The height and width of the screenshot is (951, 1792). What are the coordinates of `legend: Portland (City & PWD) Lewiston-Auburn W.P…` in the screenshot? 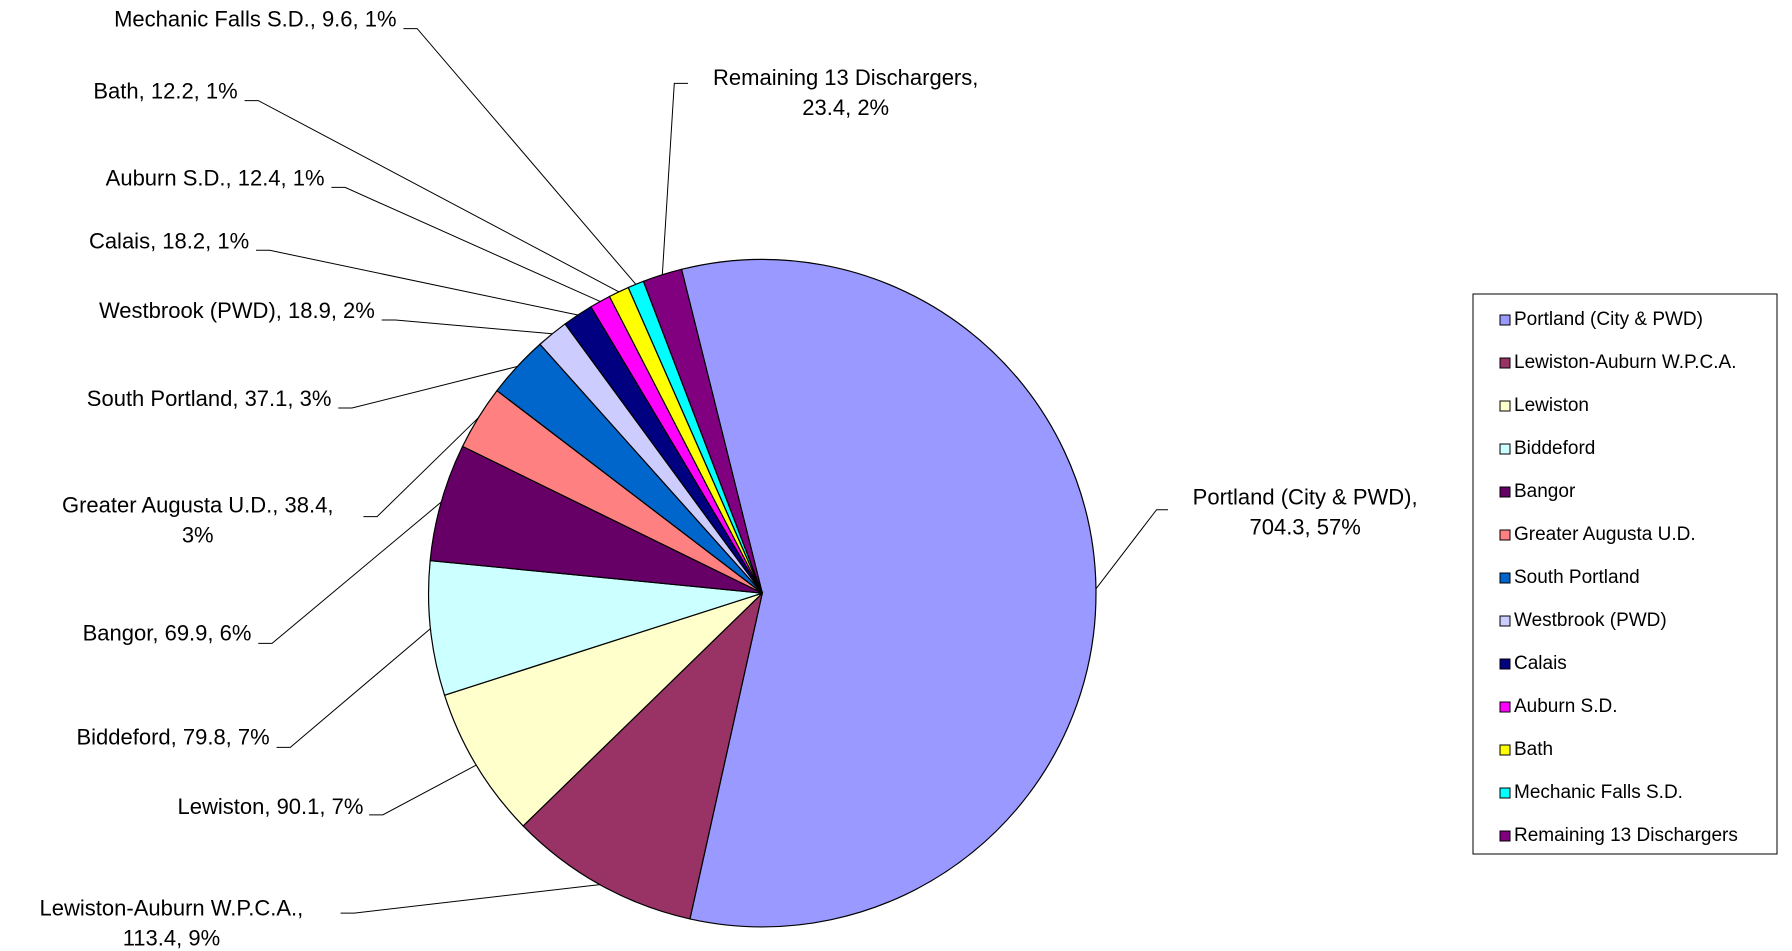 It's located at (1618, 577).